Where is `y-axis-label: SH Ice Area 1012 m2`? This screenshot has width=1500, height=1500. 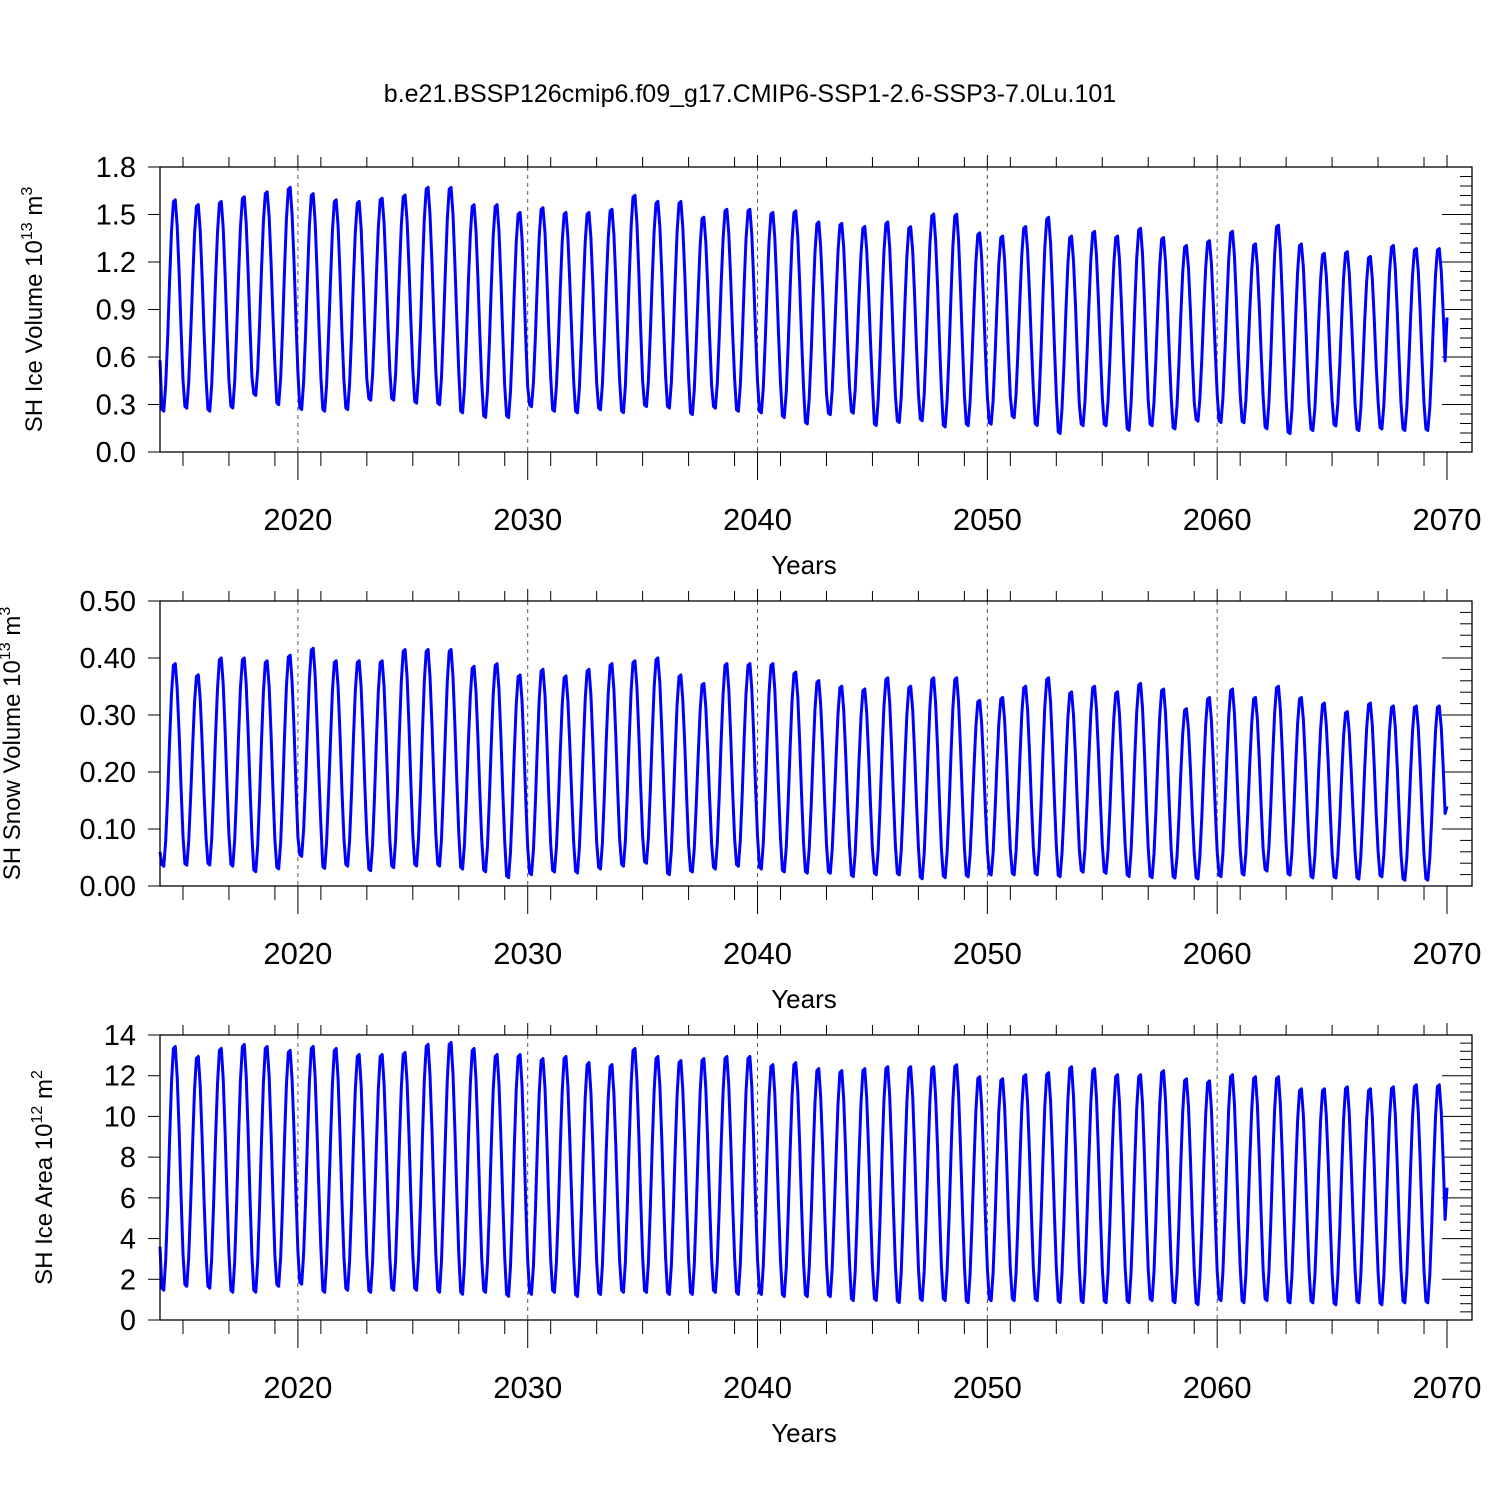
y-axis-label: SH Ice Area 1012 m2 is located at coordinates (43, 1177).